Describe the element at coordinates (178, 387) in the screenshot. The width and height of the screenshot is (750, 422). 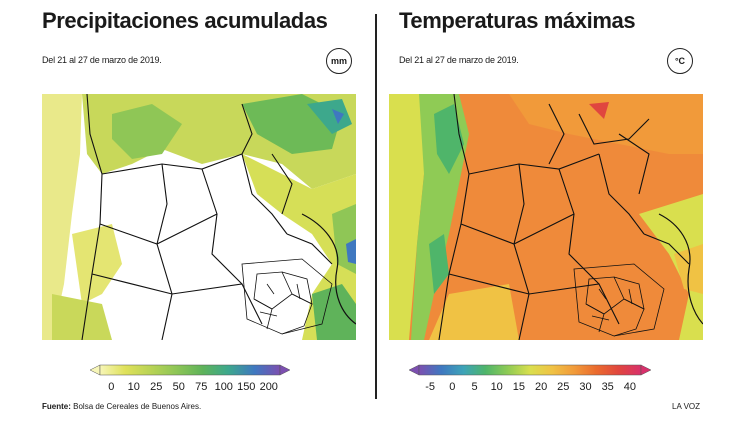
I see `legend-tick-label: 50` at that location.